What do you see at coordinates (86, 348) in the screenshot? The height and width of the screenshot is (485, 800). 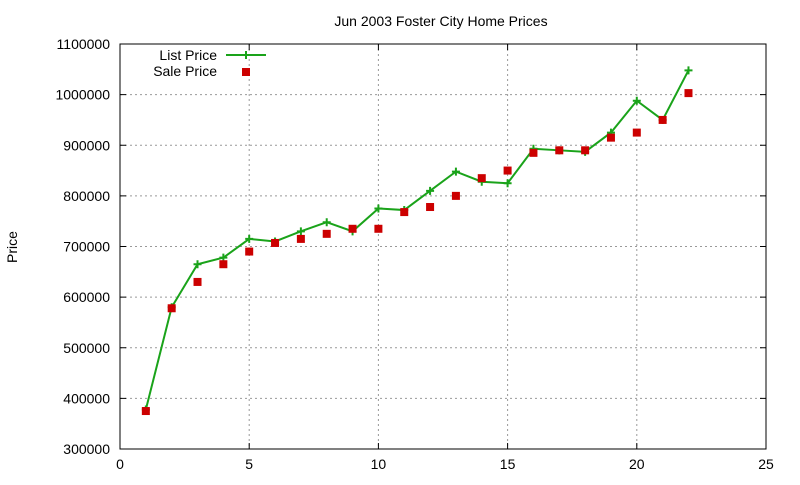 I see `y-tick-label: 500000` at bounding box center [86, 348].